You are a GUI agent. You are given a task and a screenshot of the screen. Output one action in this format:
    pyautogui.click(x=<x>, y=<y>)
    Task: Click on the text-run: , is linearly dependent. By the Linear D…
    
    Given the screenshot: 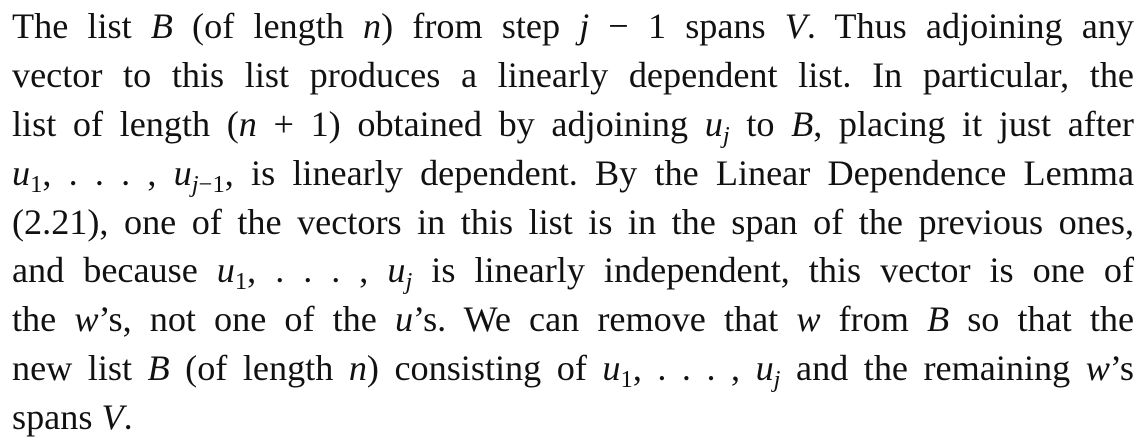 What is the action you would take?
    pyautogui.click(x=679, y=172)
    